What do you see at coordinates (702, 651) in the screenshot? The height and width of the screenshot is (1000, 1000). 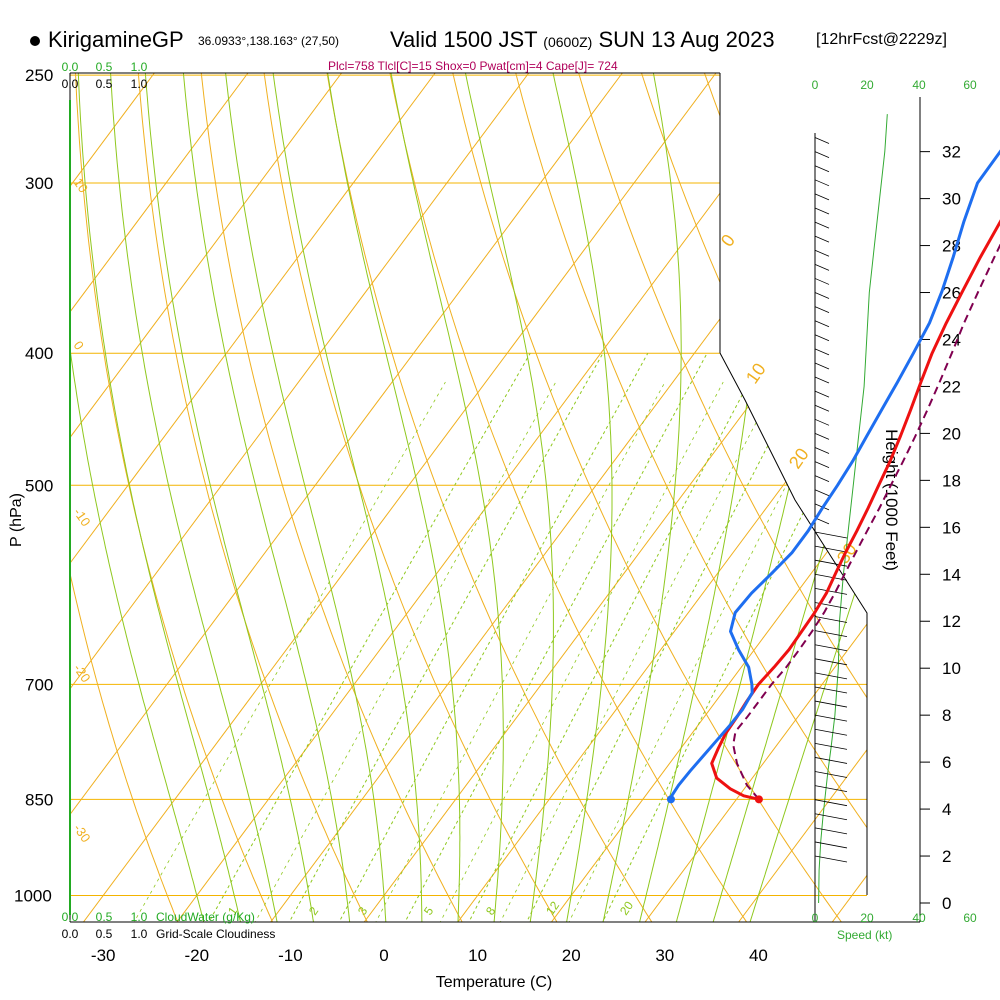 I see `mixing-ratio-line` at bounding box center [702, 651].